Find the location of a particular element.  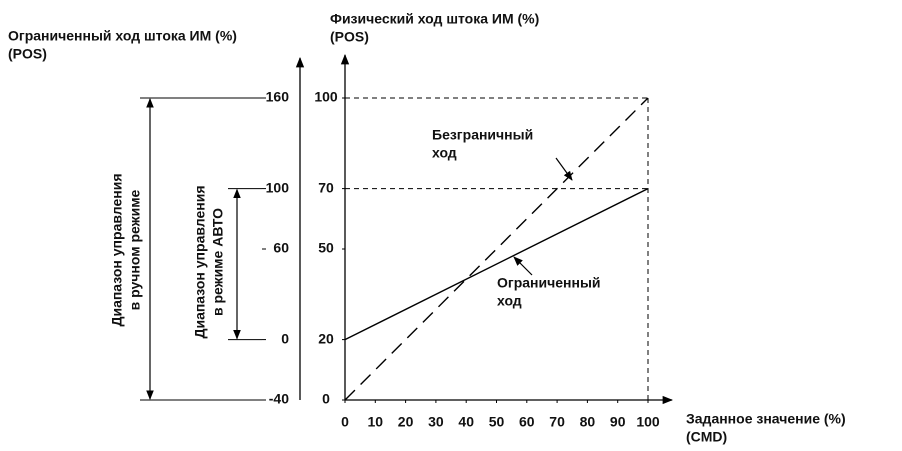

y2-tick-label: 100 is located at coordinates (278, 187).